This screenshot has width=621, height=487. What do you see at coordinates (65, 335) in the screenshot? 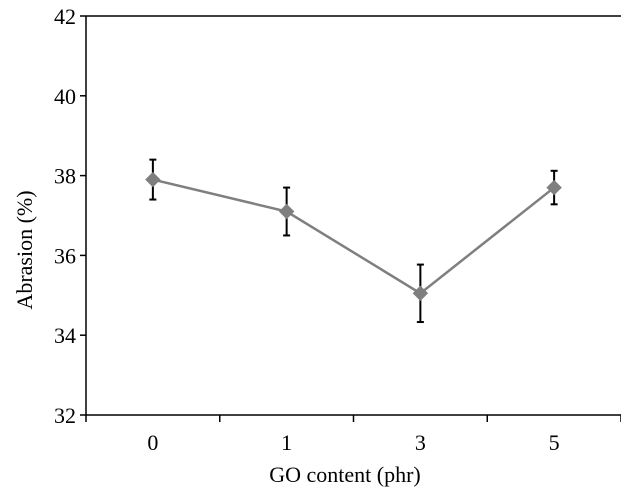
I see `y-tick-label: 34` at bounding box center [65, 335].